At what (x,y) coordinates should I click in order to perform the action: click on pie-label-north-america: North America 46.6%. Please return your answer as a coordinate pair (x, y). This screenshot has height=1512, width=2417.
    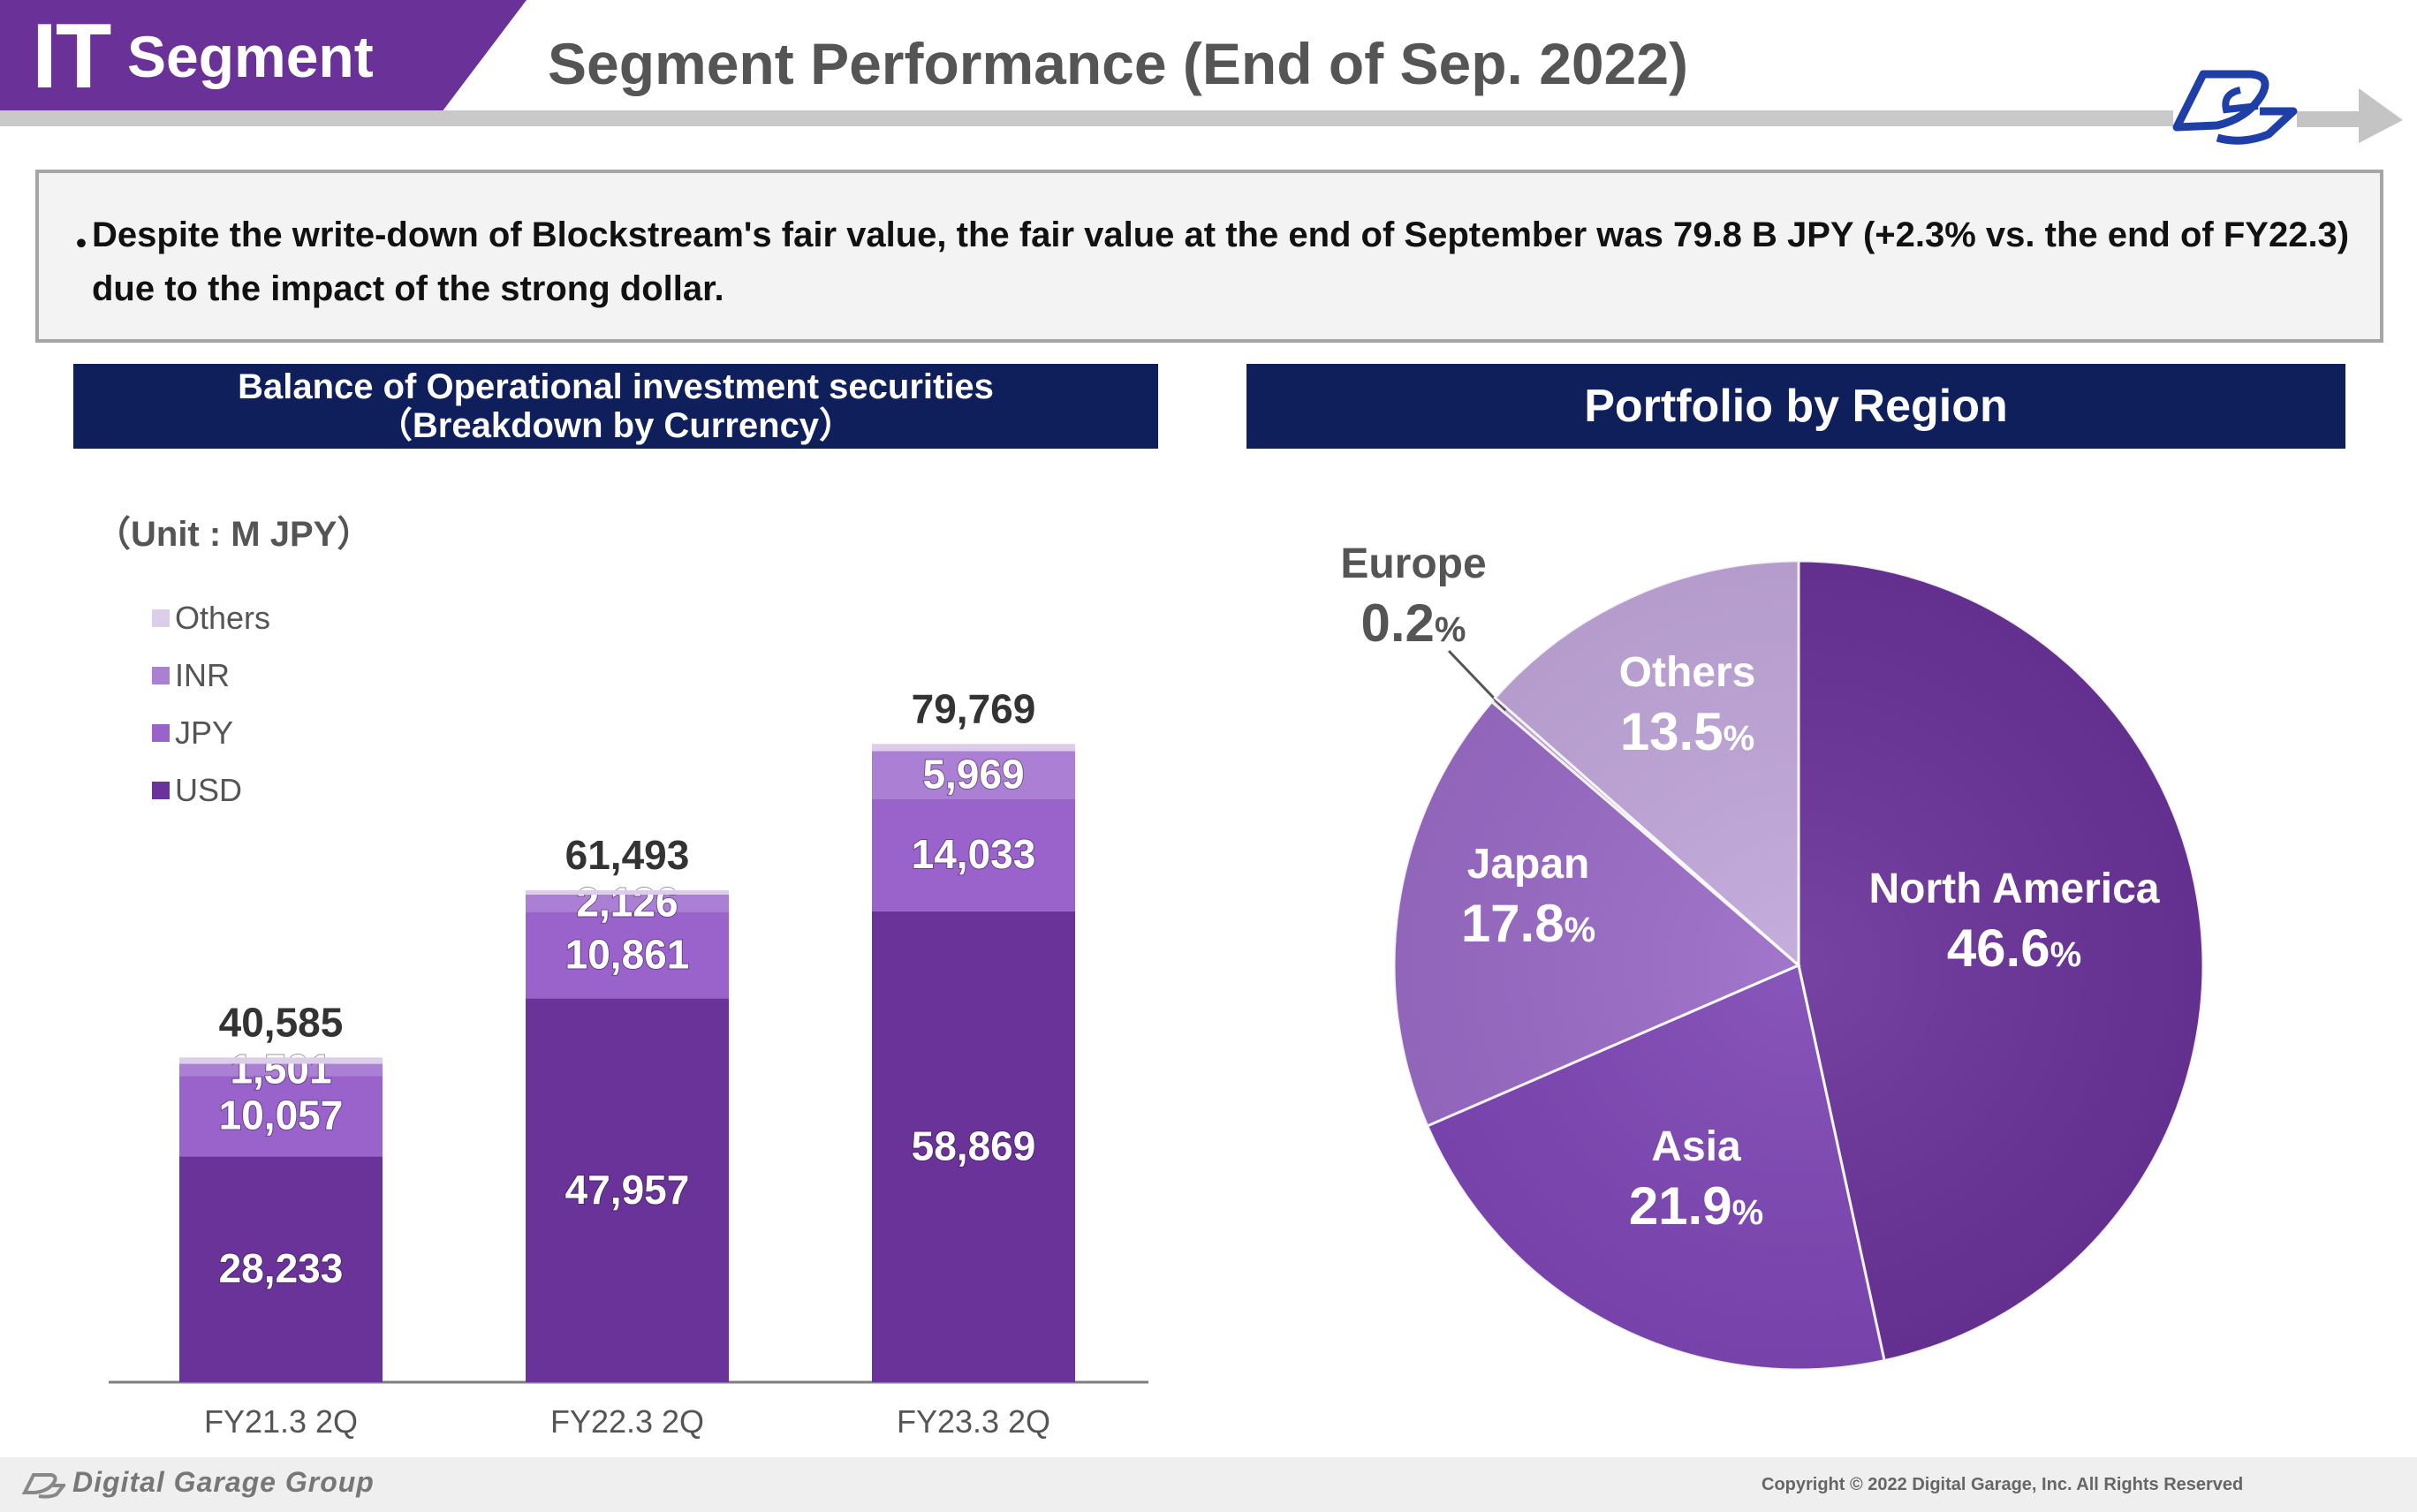
    Looking at the image, I should click on (2014, 926).